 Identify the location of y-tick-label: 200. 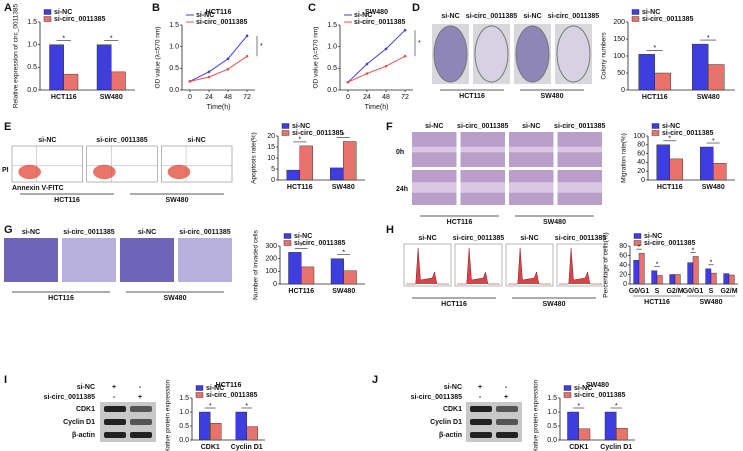
(619, 22).